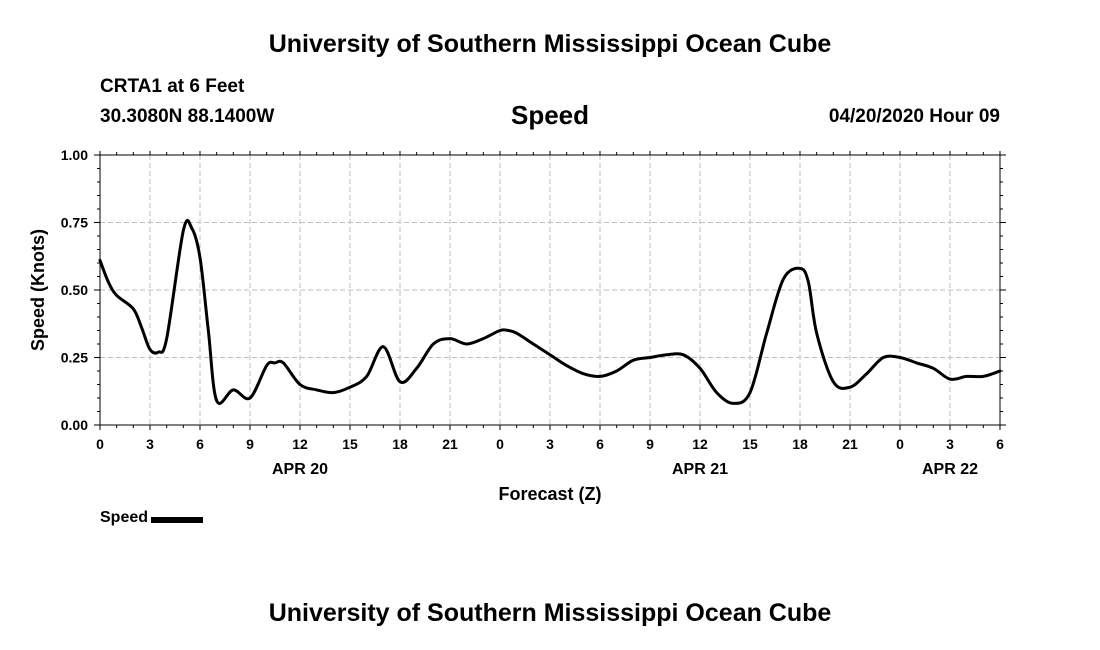 This screenshot has height=650, width=1100. Describe the element at coordinates (177, 519) in the screenshot. I see `legend-line-swatch` at that location.